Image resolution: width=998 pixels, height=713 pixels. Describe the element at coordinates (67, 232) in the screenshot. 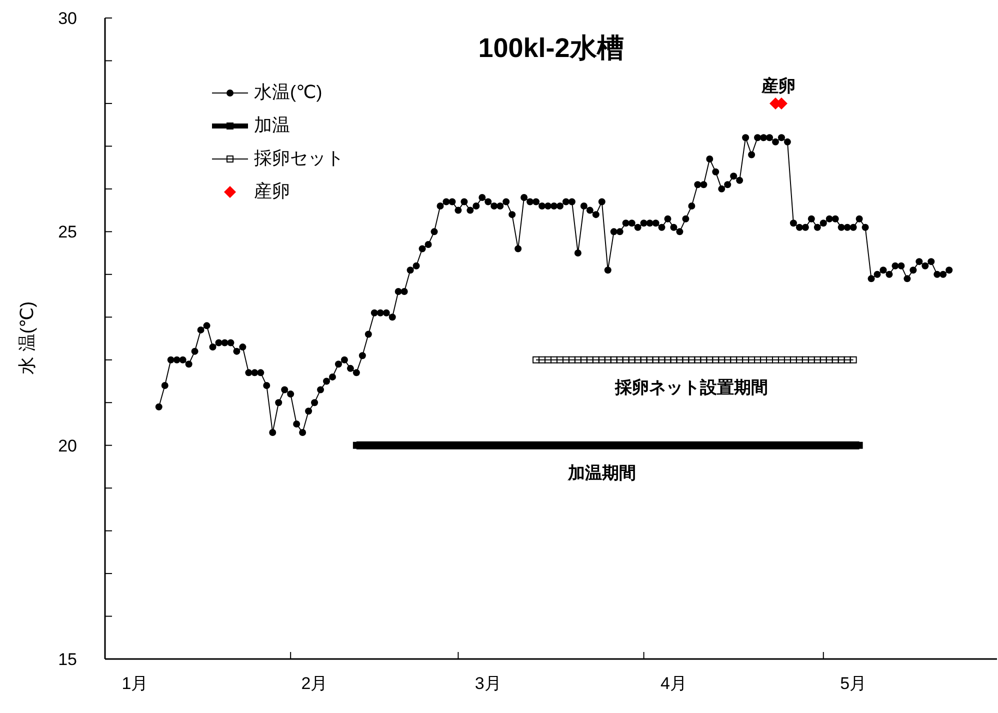

I see `y-tick-label: 25` at that location.